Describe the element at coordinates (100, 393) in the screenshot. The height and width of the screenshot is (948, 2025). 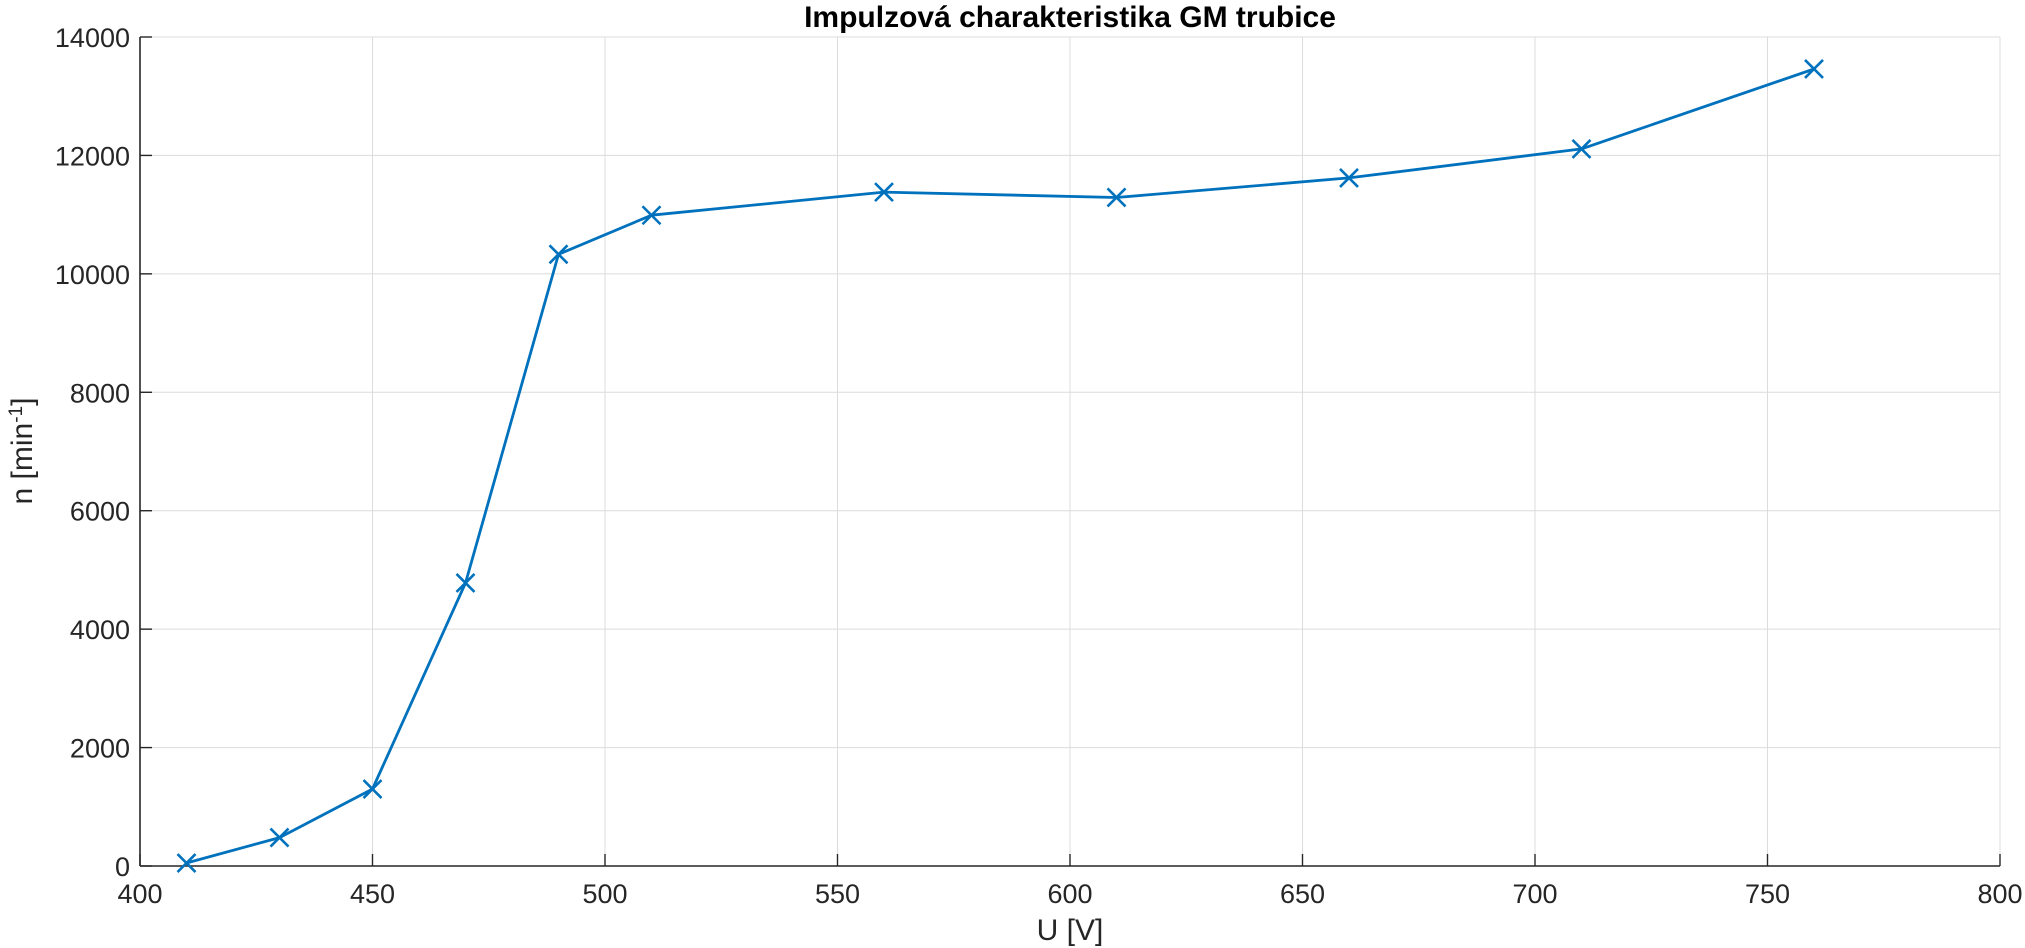
I see `y-tick-label: 8000` at that location.